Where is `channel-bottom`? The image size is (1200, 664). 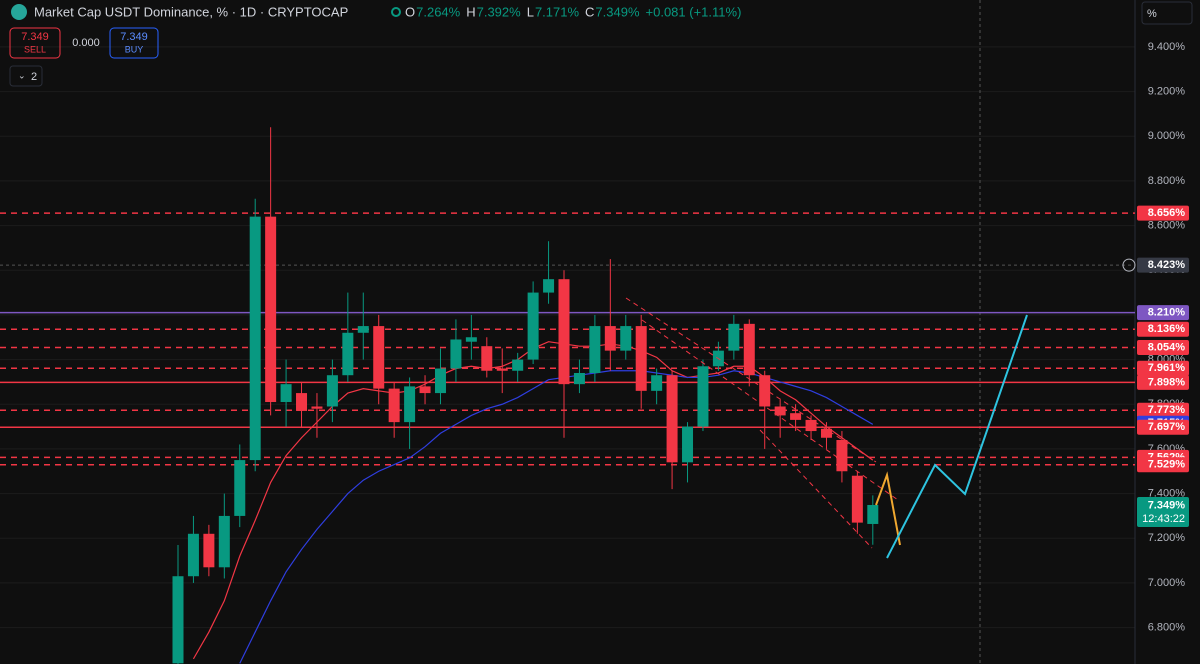 channel-bottom is located at coordinates (816, 489).